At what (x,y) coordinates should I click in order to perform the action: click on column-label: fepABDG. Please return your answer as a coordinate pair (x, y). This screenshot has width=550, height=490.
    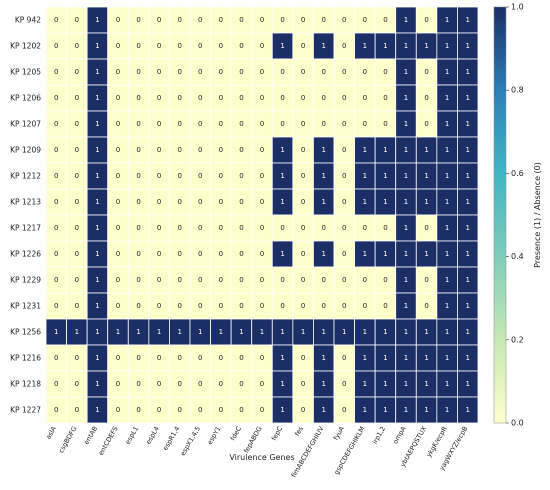
    Looking at the image, I should click on (253, 439).